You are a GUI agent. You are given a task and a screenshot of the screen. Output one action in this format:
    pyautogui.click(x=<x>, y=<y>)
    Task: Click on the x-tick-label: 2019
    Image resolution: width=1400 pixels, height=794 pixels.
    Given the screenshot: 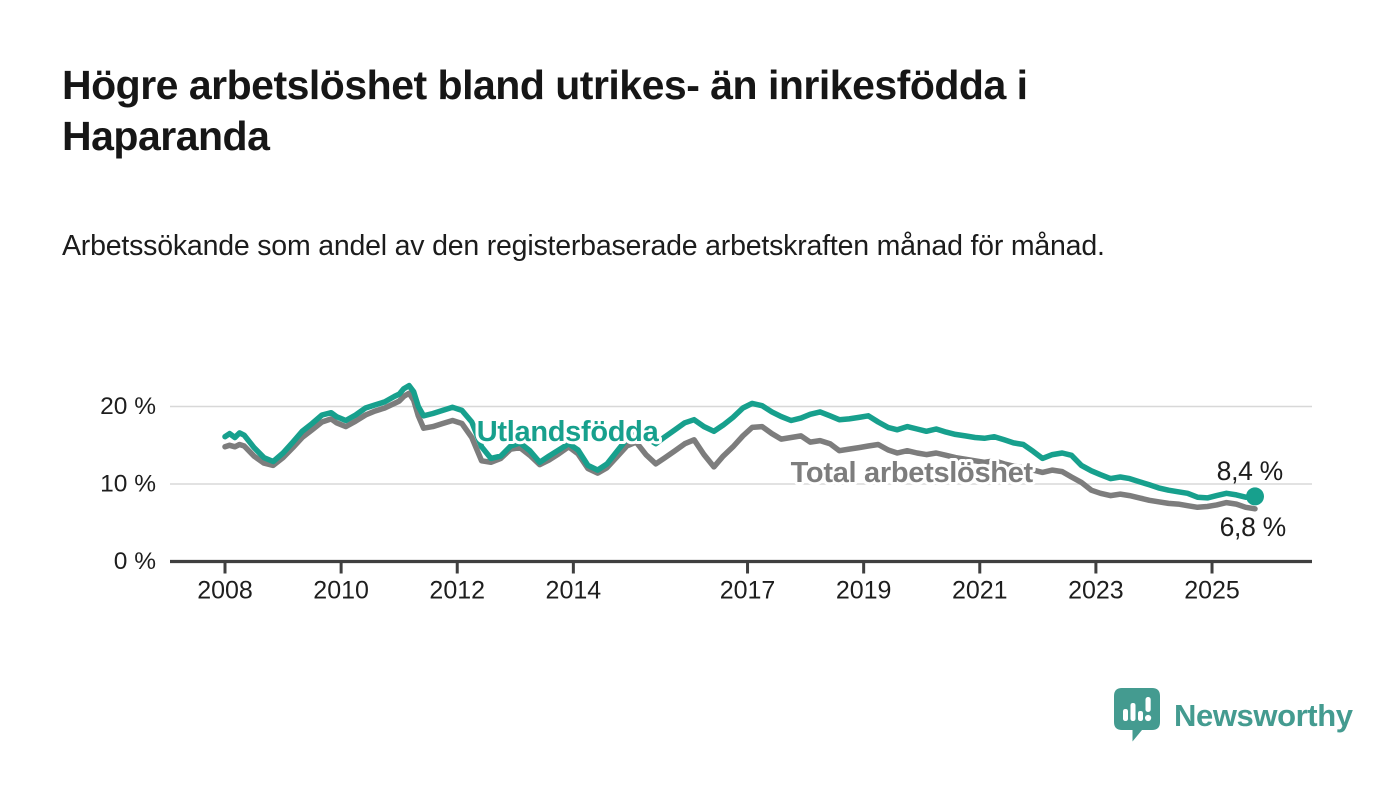 What is the action you would take?
    pyautogui.click(x=864, y=591)
    